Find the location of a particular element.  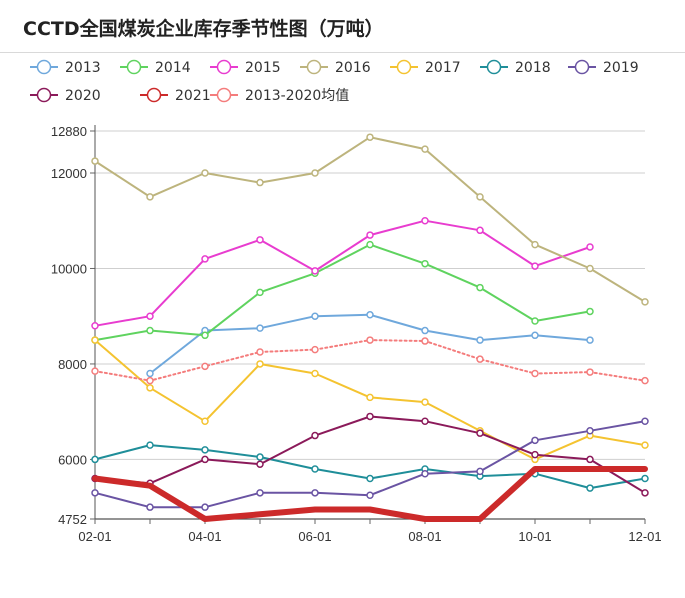

legend-marker-2013 is located at coordinates (44, 67).